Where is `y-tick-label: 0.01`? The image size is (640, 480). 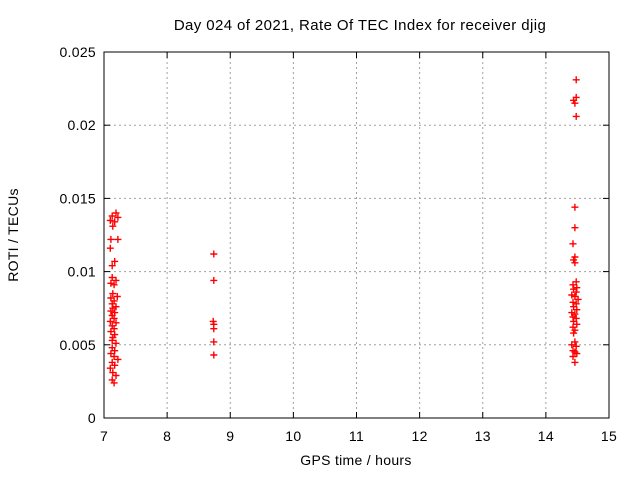 y-tick-label: 0.01 is located at coordinates (82, 272).